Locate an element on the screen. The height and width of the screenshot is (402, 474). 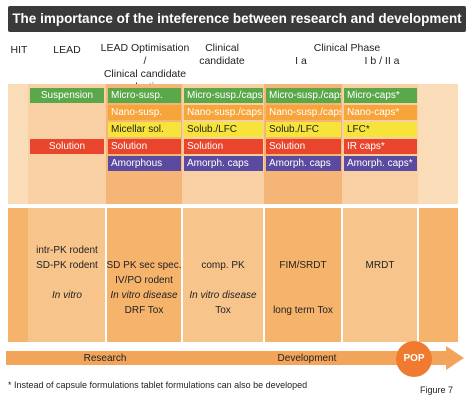
phase1a-study-1: FIM/SRDT is located at coordinates (303, 265).